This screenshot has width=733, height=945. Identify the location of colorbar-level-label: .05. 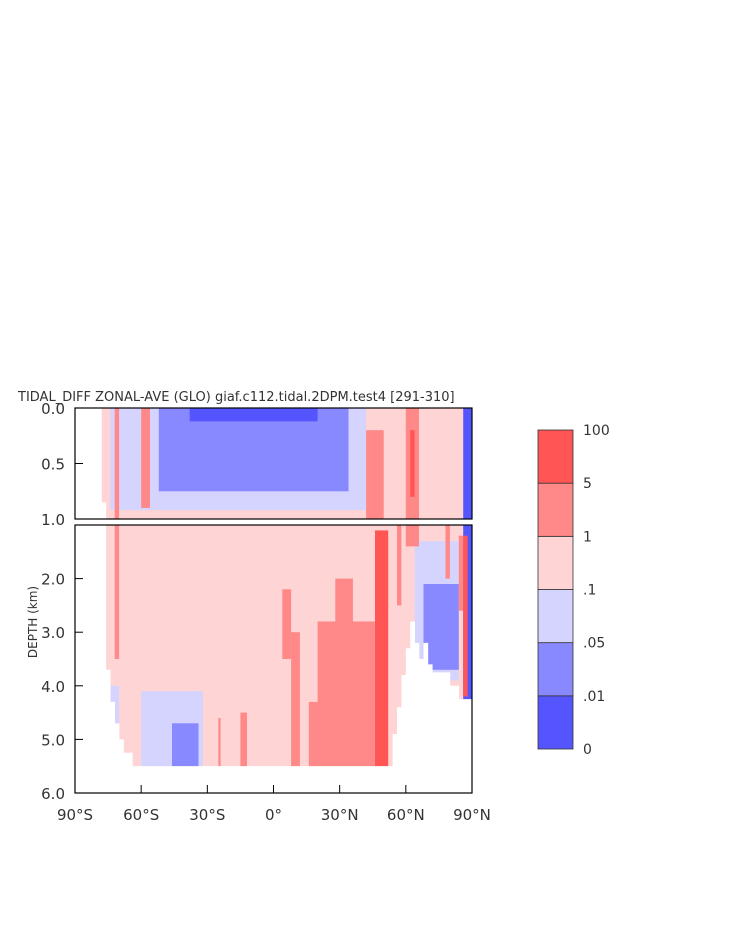
(594, 644).